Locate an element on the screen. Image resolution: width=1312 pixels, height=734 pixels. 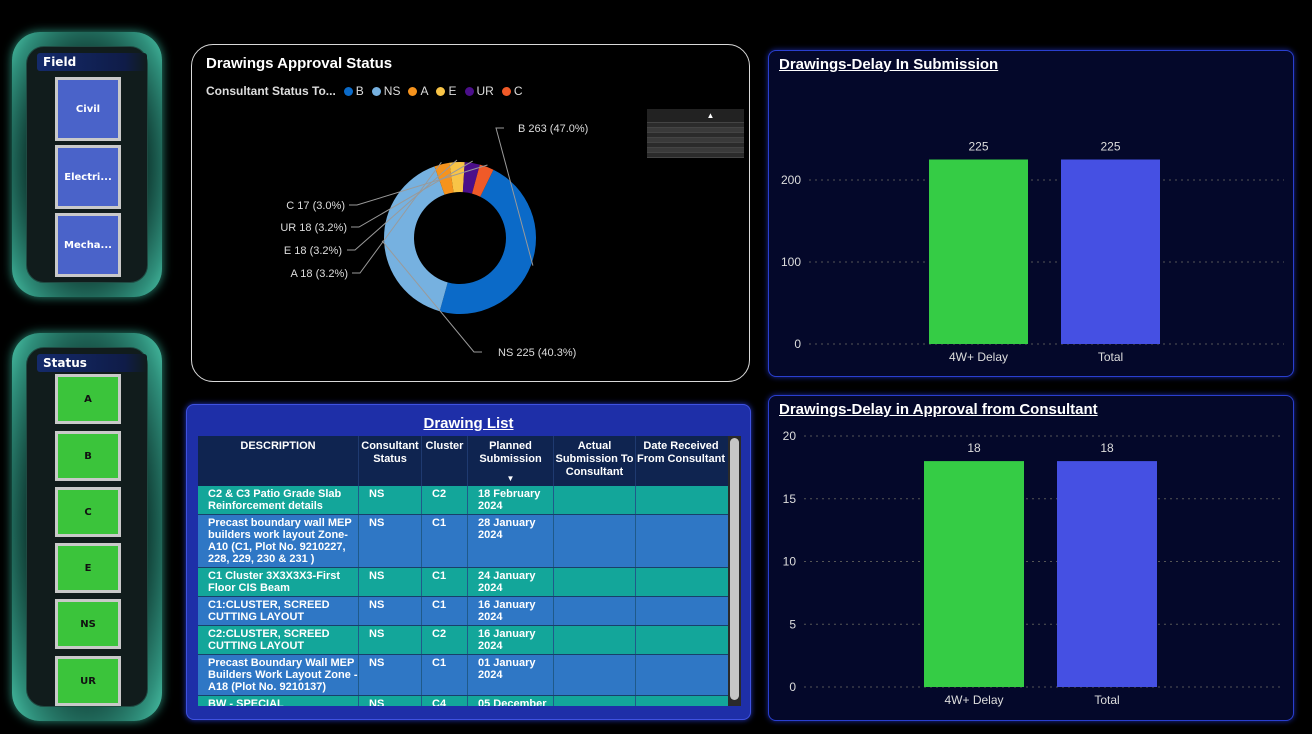
cell-planned-submission: 16 January 2024 is located at coordinates (511, 640).